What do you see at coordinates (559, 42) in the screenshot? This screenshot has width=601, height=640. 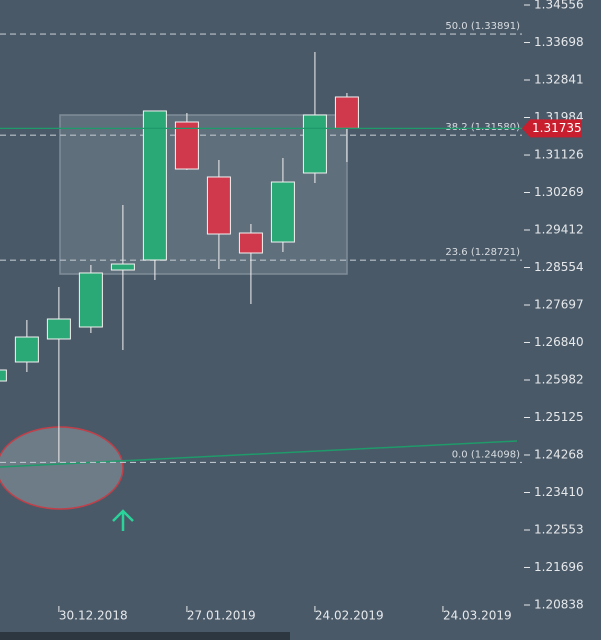 I see `y-tick-label: 1.33698` at bounding box center [559, 42].